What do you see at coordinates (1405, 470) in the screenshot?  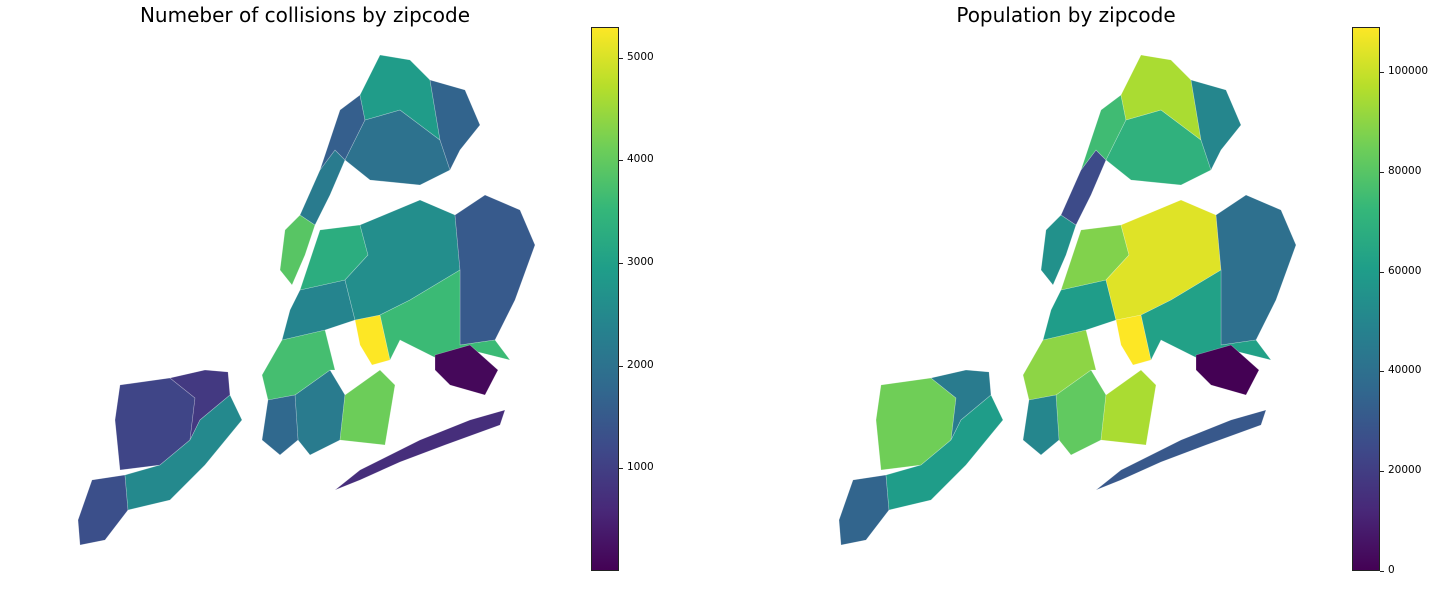 I see `tick-label: 20000` at bounding box center [1405, 470].